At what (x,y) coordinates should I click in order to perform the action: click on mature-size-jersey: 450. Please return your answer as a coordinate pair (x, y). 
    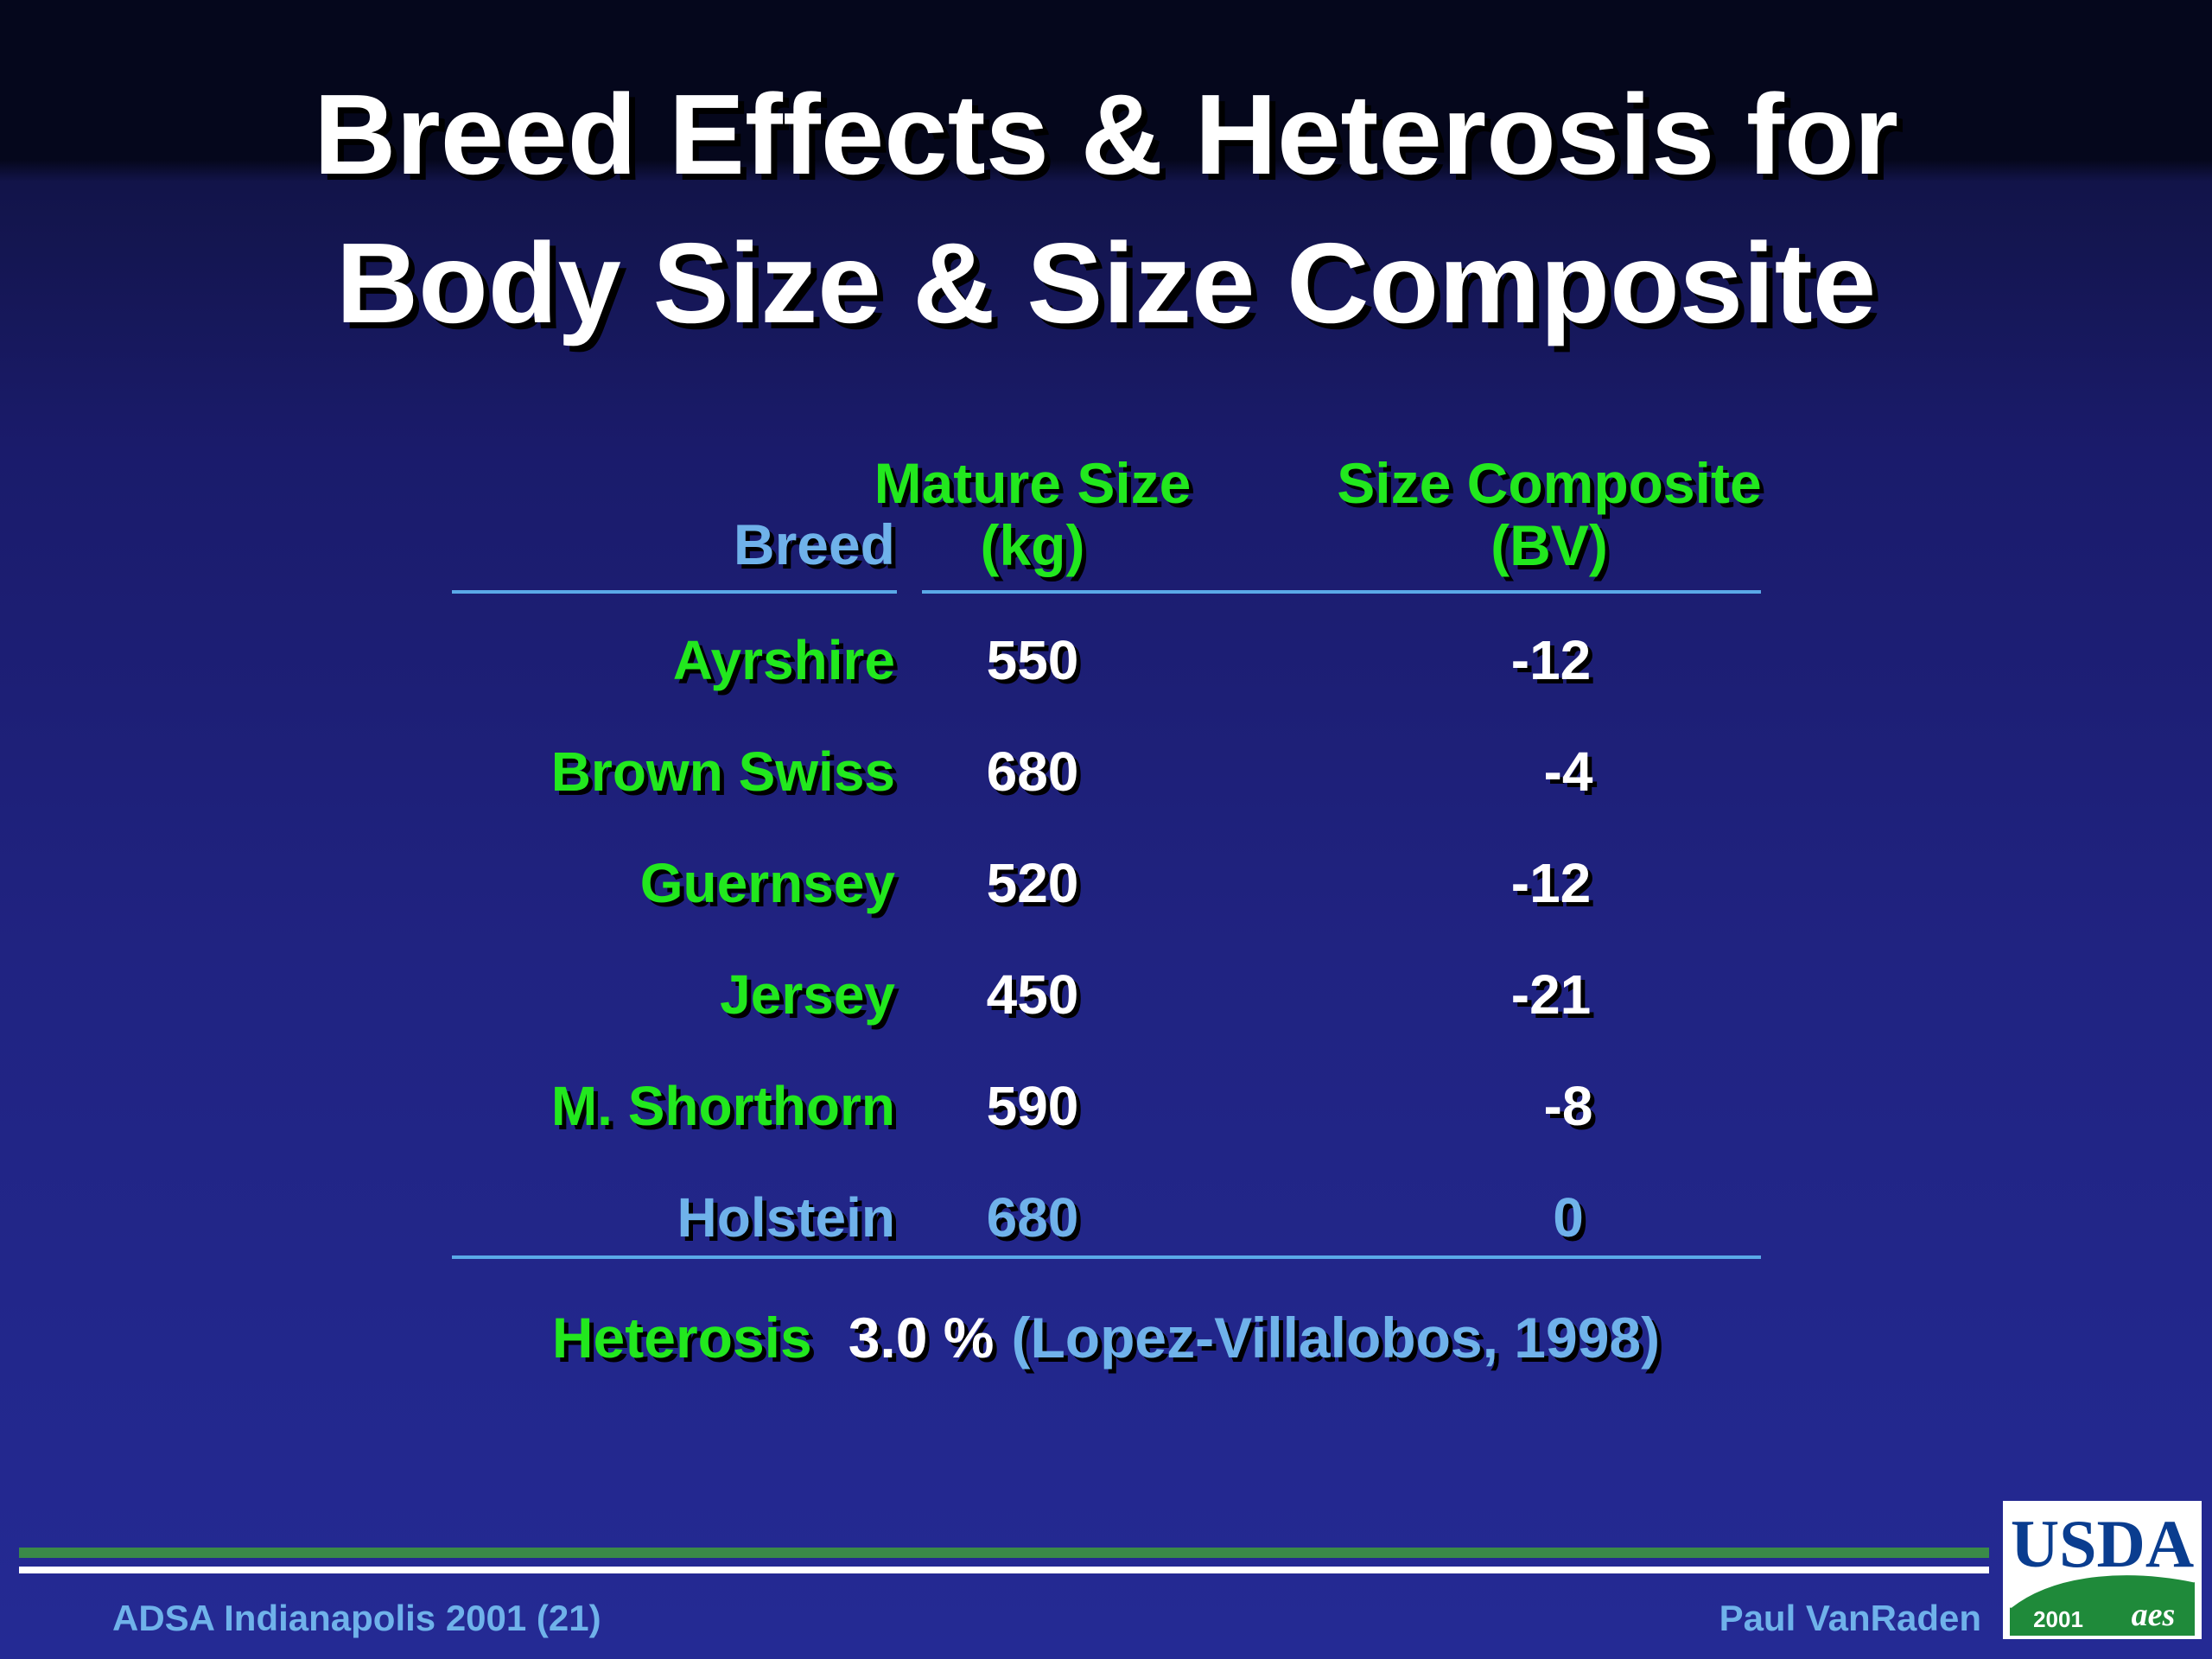
    Looking at the image, I should click on (1032, 994).